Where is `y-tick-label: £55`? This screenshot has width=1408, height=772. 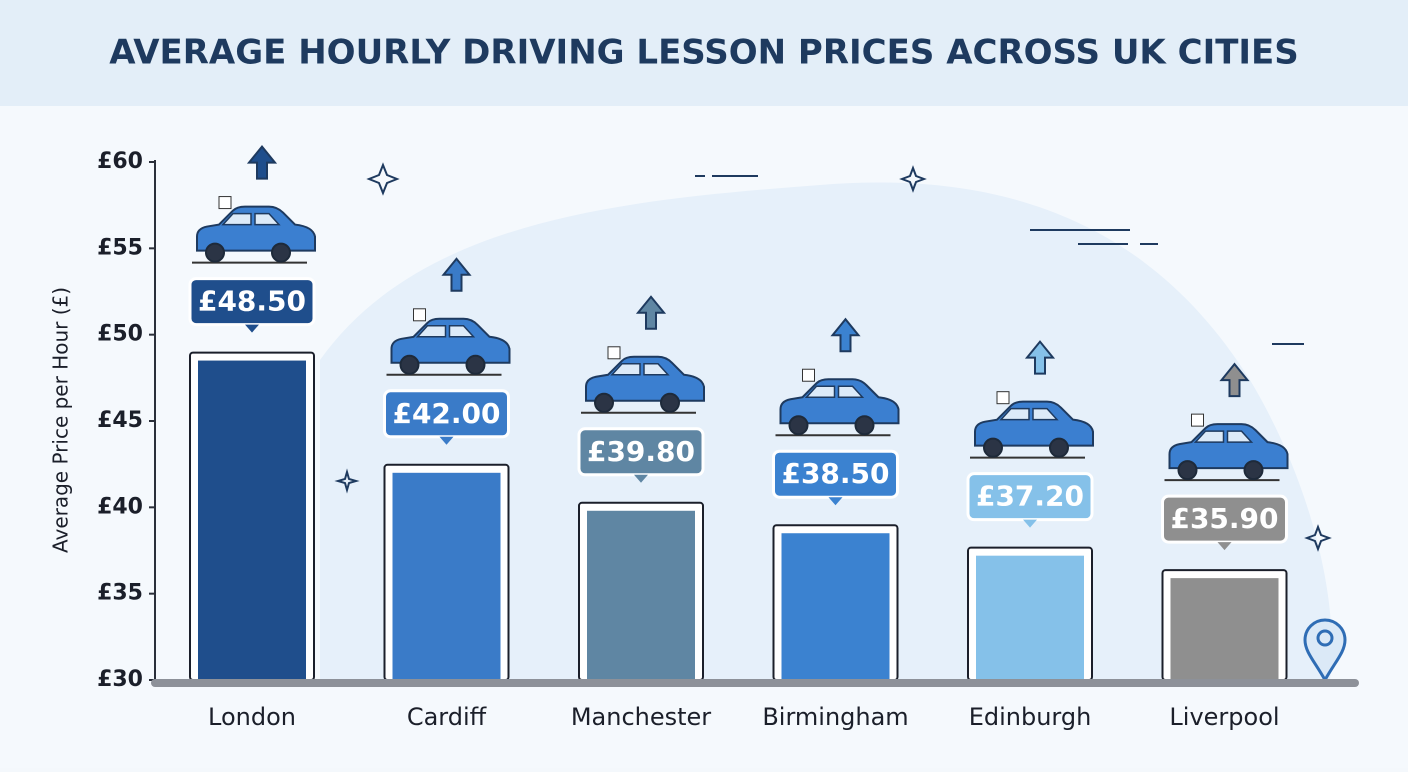 y-tick-label: £55 is located at coordinates (120, 247).